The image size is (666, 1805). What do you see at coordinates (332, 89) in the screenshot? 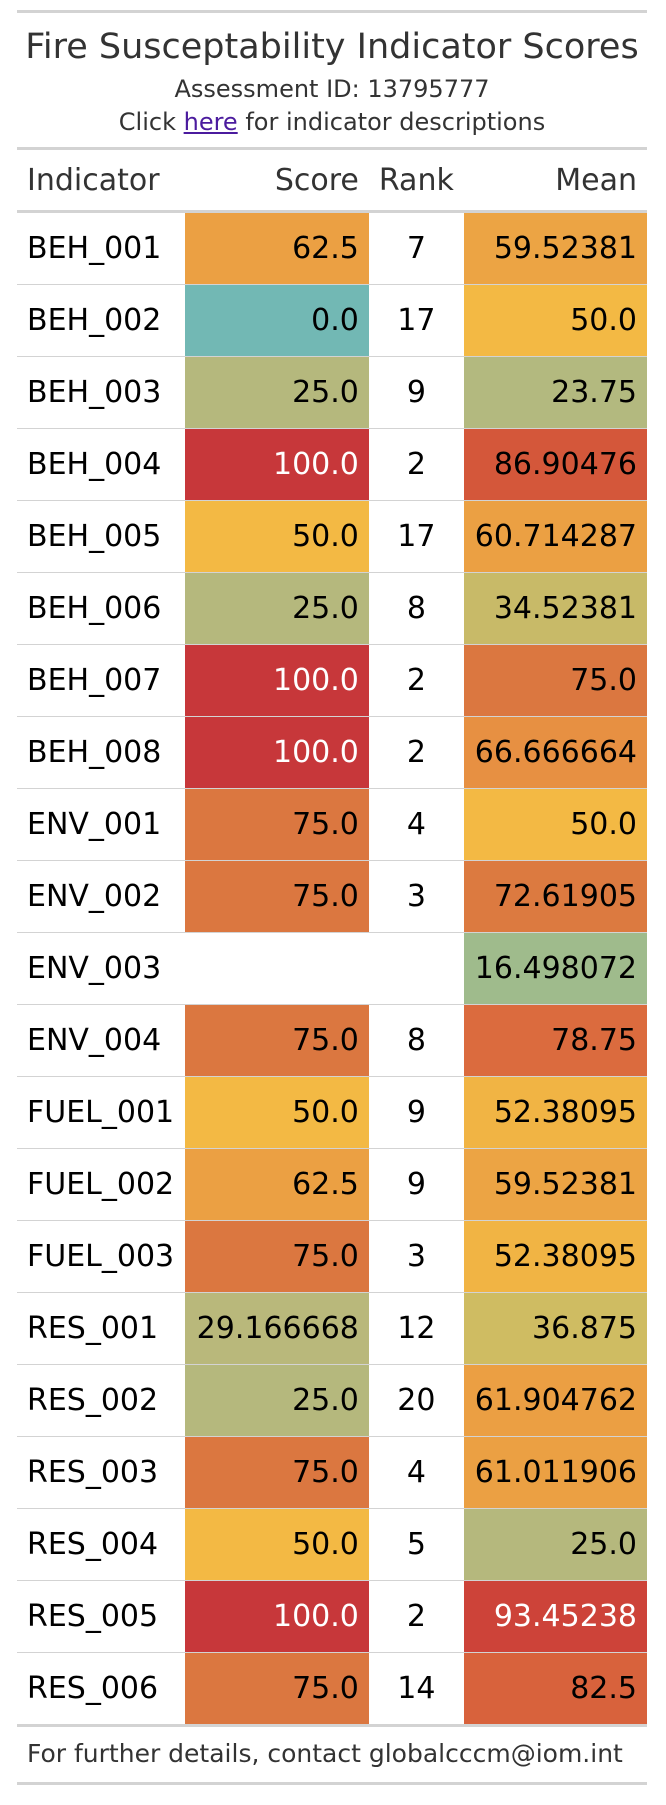
I see `subtitle: Assessment ID: 13795777` at bounding box center [332, 89].